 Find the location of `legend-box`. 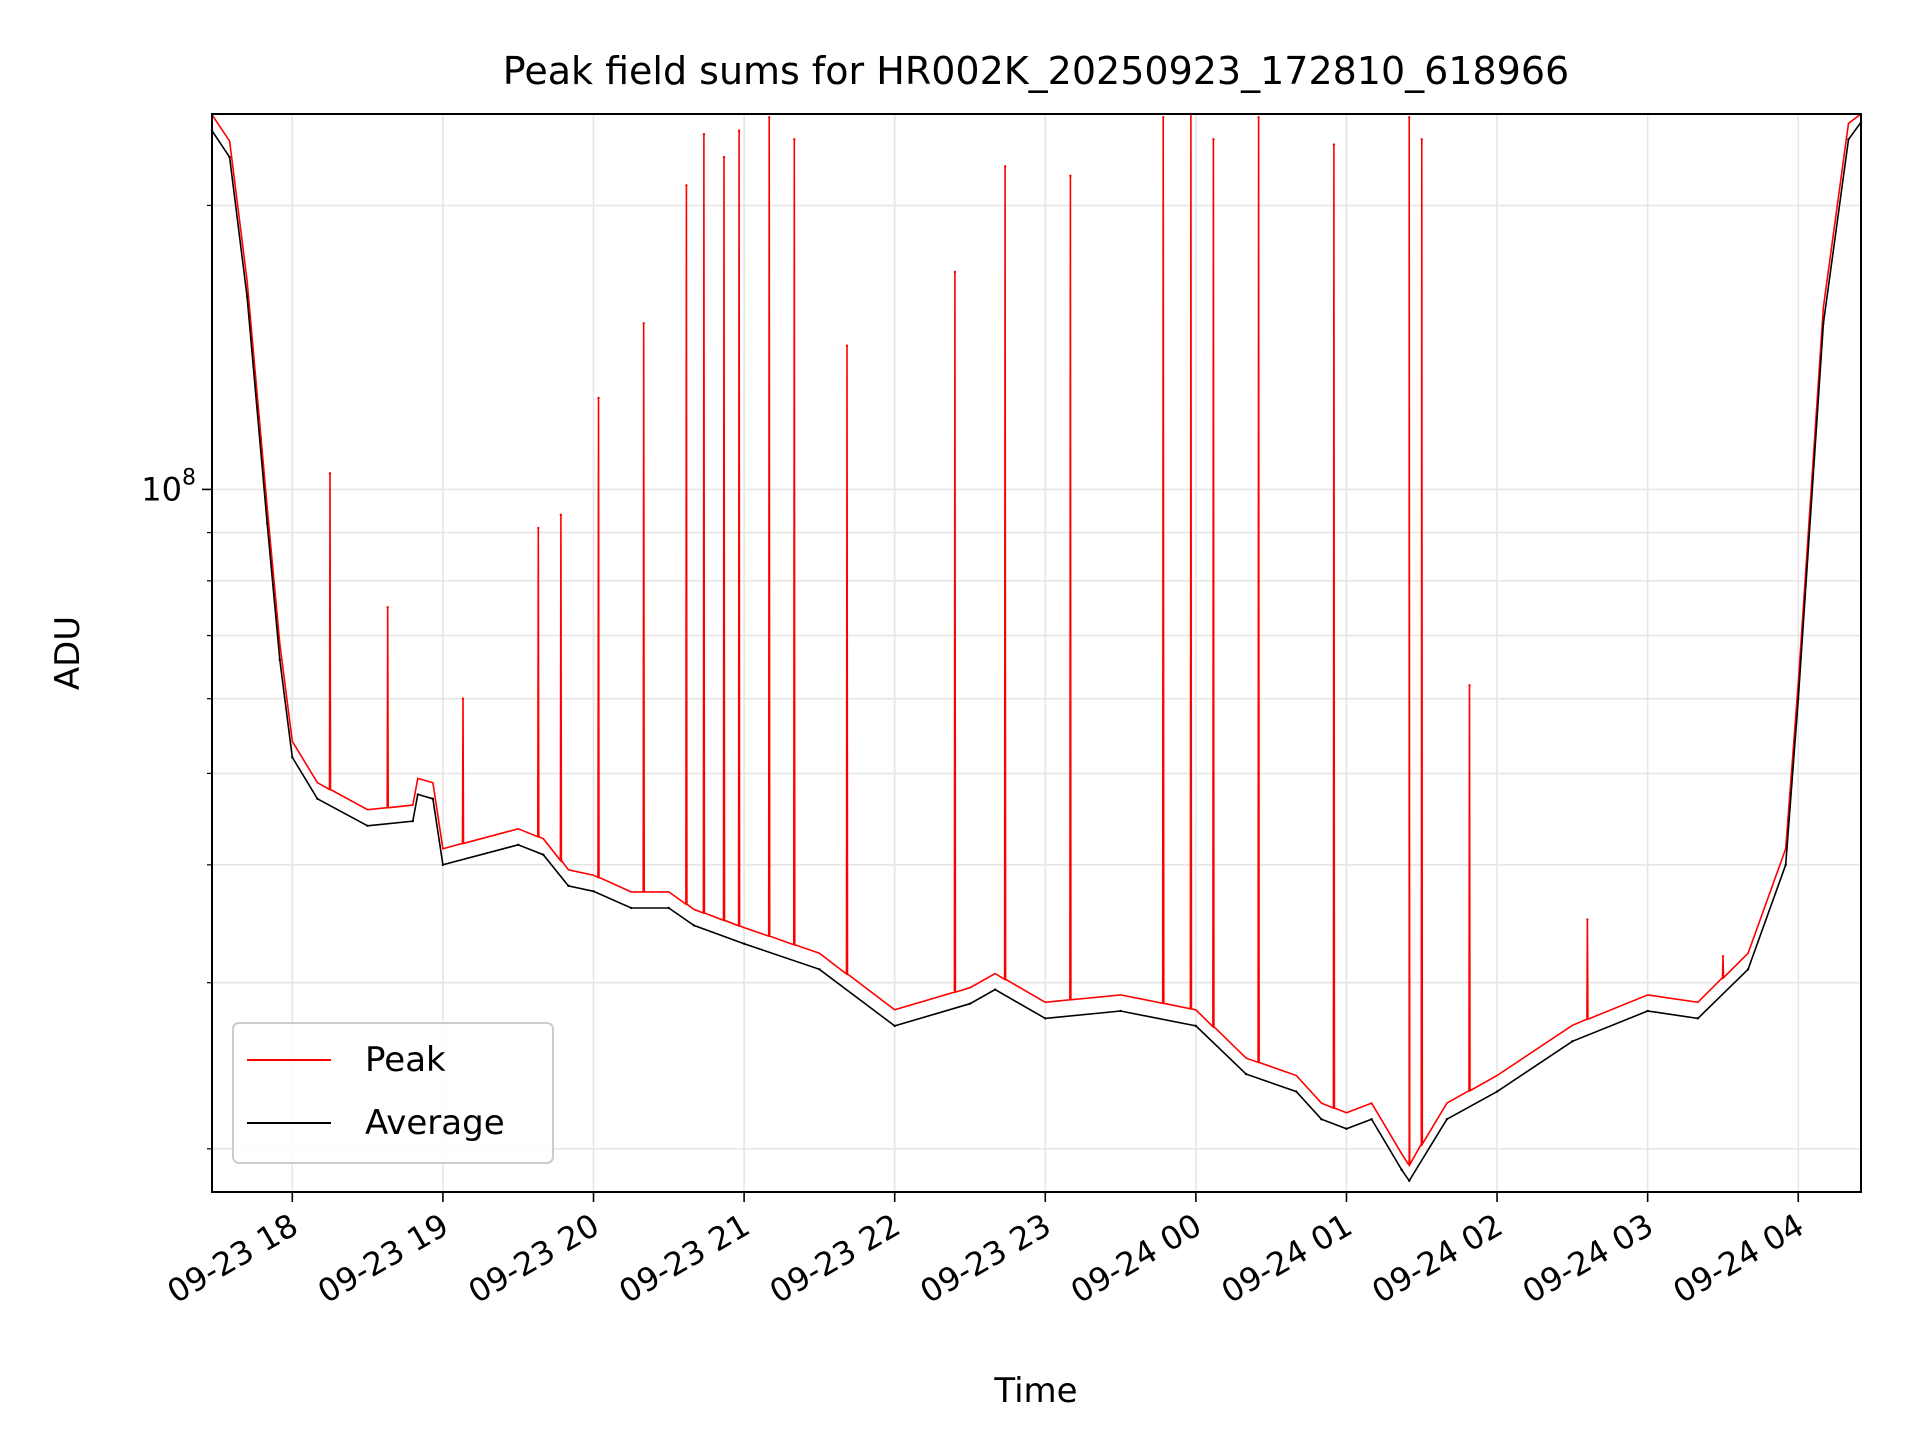

legend-box is located at coordinates (393, 1093).